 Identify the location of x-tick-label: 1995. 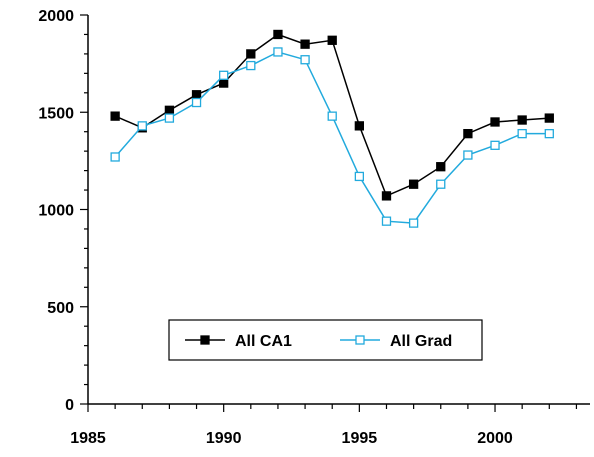
(360, 438).